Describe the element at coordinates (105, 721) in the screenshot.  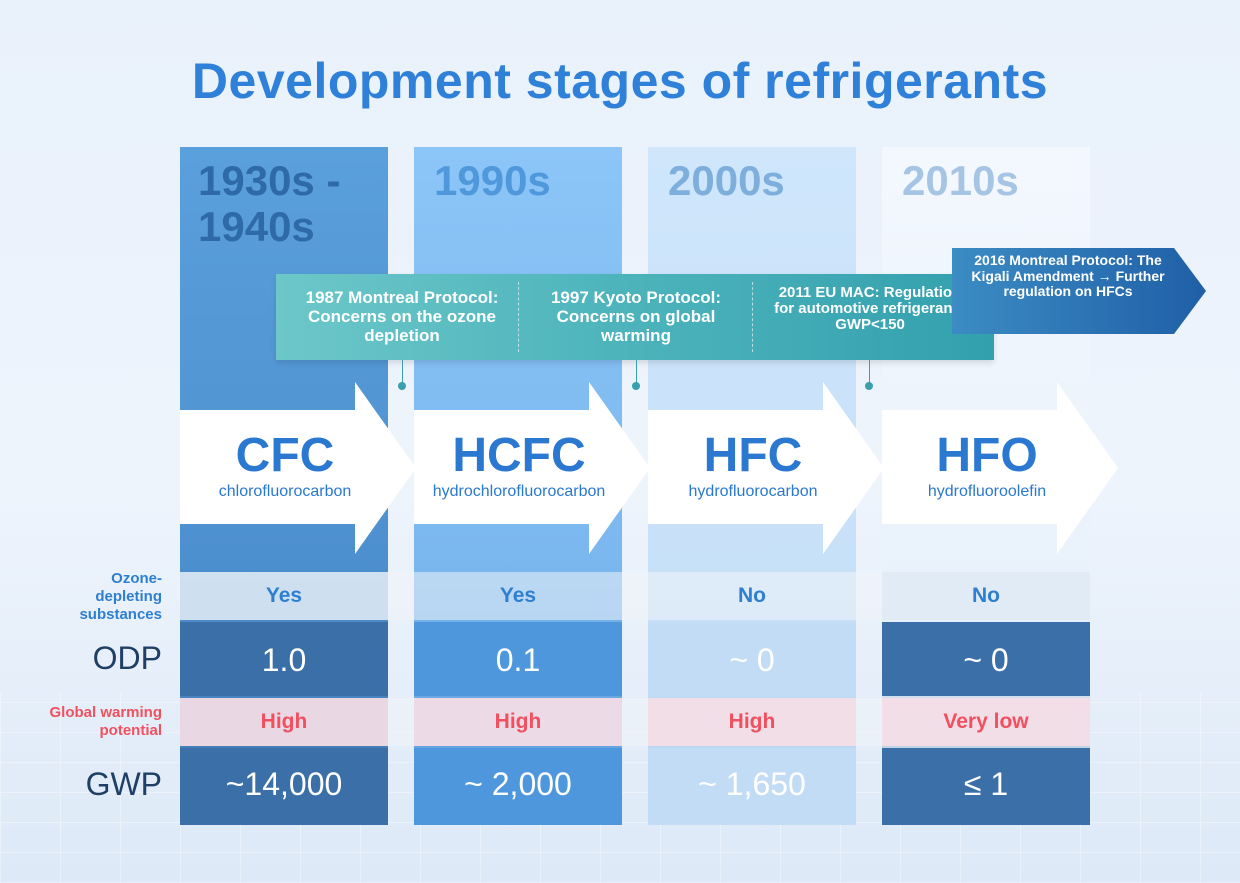
I see `row-label-global-warming: Global warming potential` at that location.